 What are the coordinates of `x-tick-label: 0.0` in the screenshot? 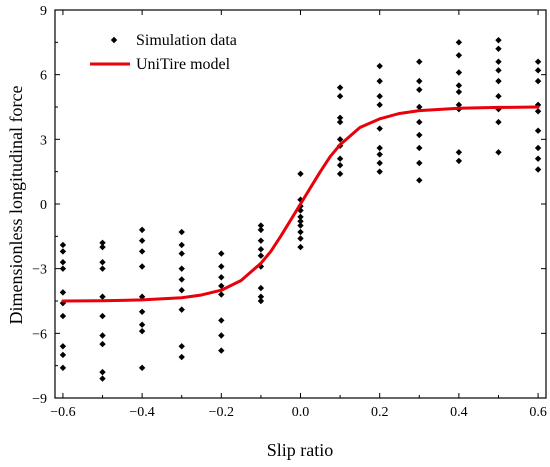 It's located at (301, 412).